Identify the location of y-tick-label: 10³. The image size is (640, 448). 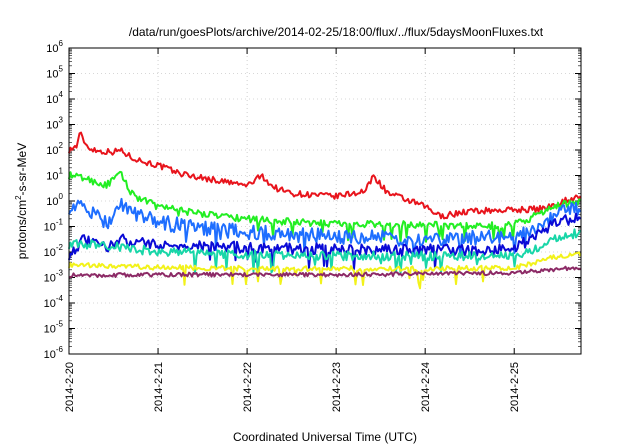
(54, 124).